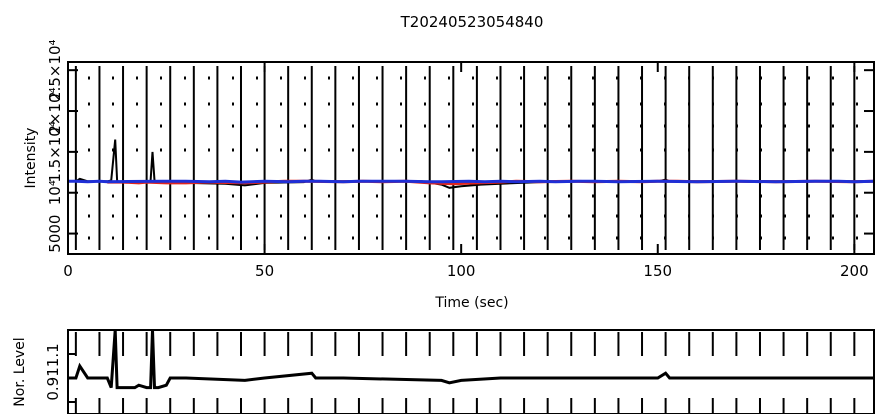 The height and width of the screenshot is (414, 877). I want to click on main-series-group, so click(471, 164).